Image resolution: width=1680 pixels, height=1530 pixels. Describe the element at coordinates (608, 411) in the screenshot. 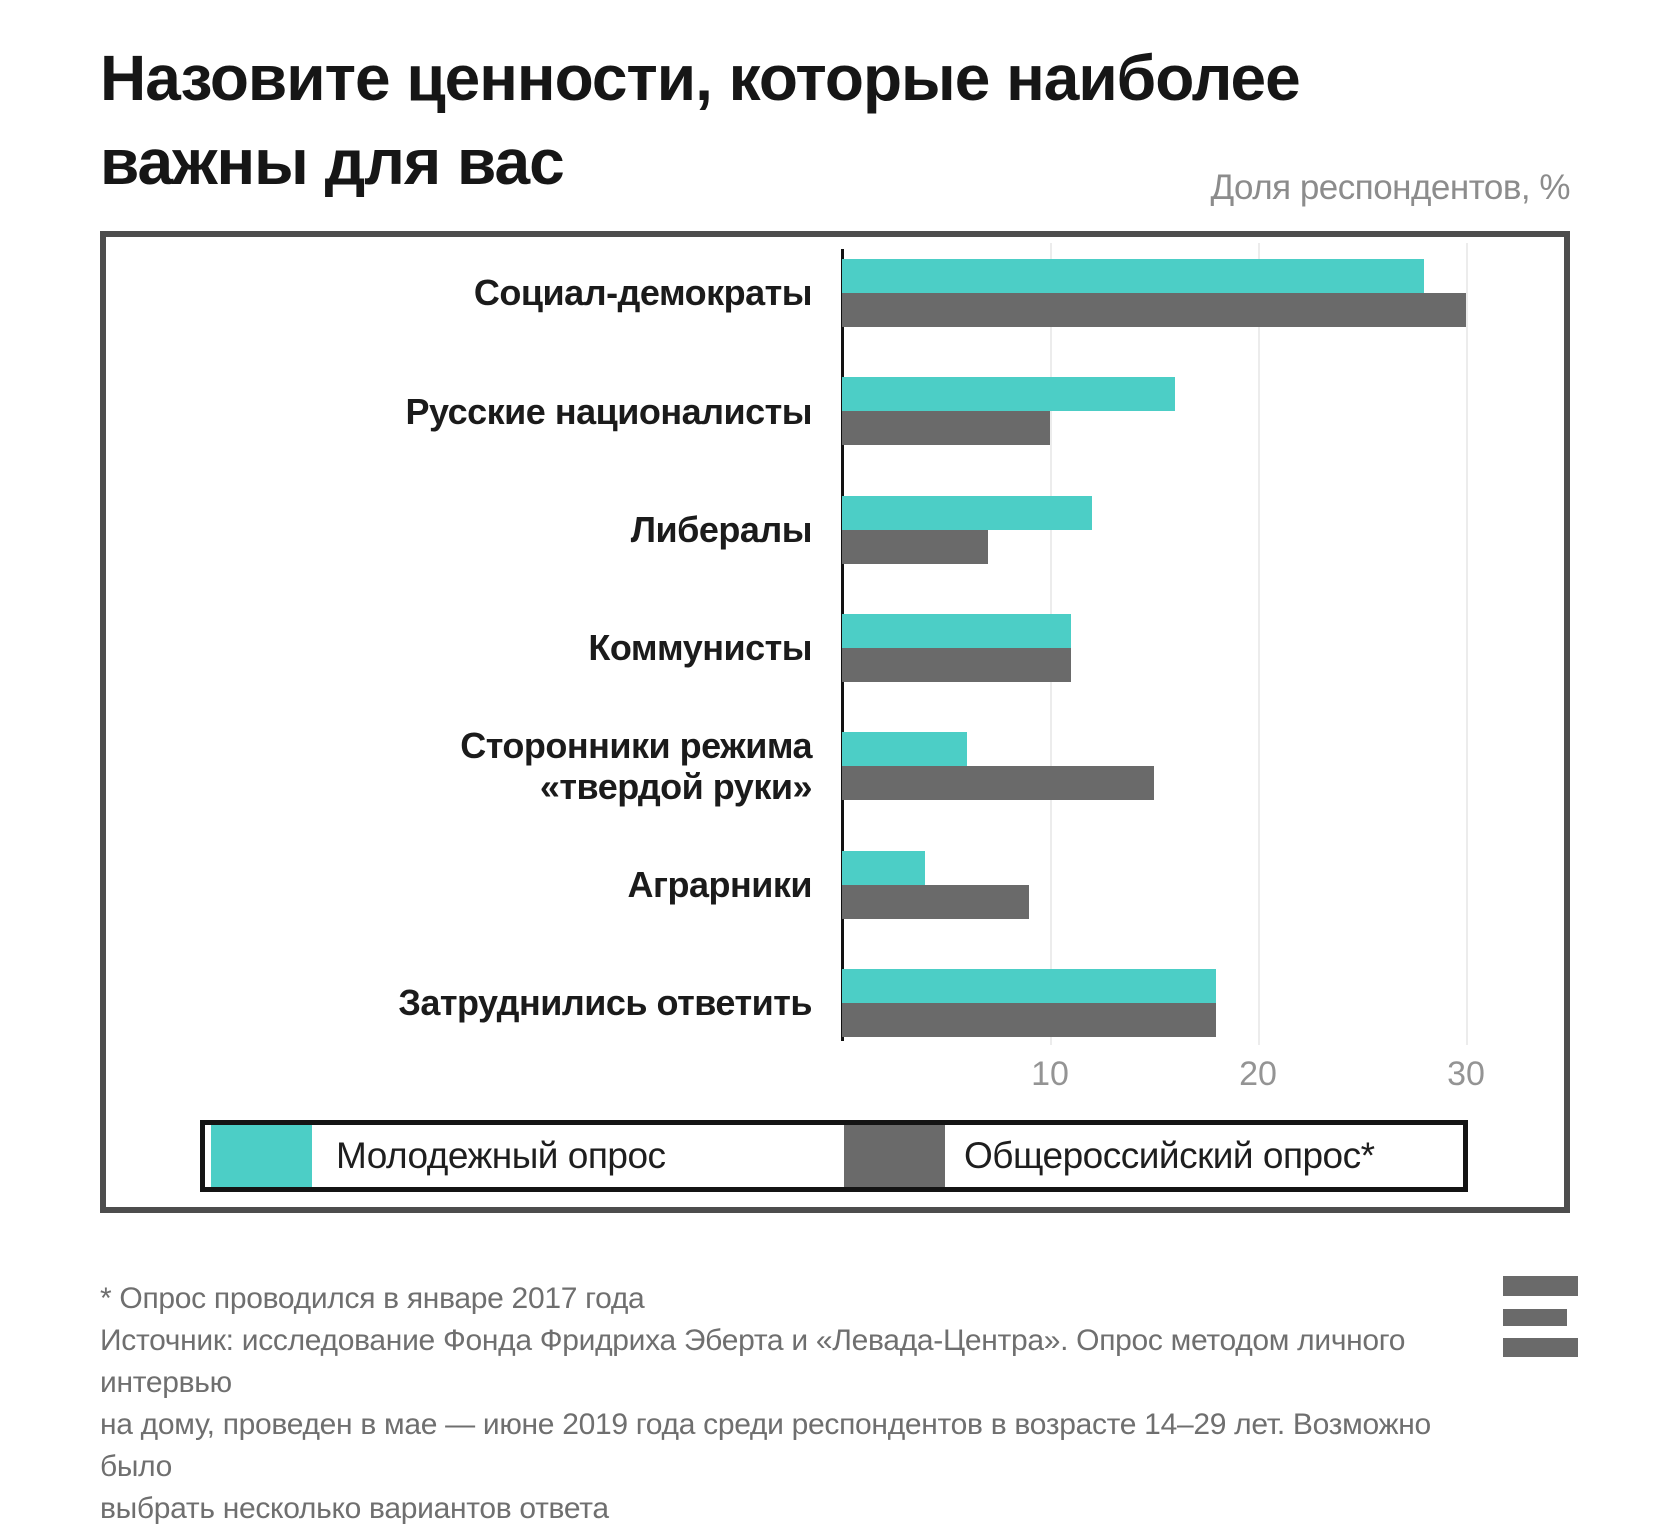

I see `category-label: Русские националисты` at that location.